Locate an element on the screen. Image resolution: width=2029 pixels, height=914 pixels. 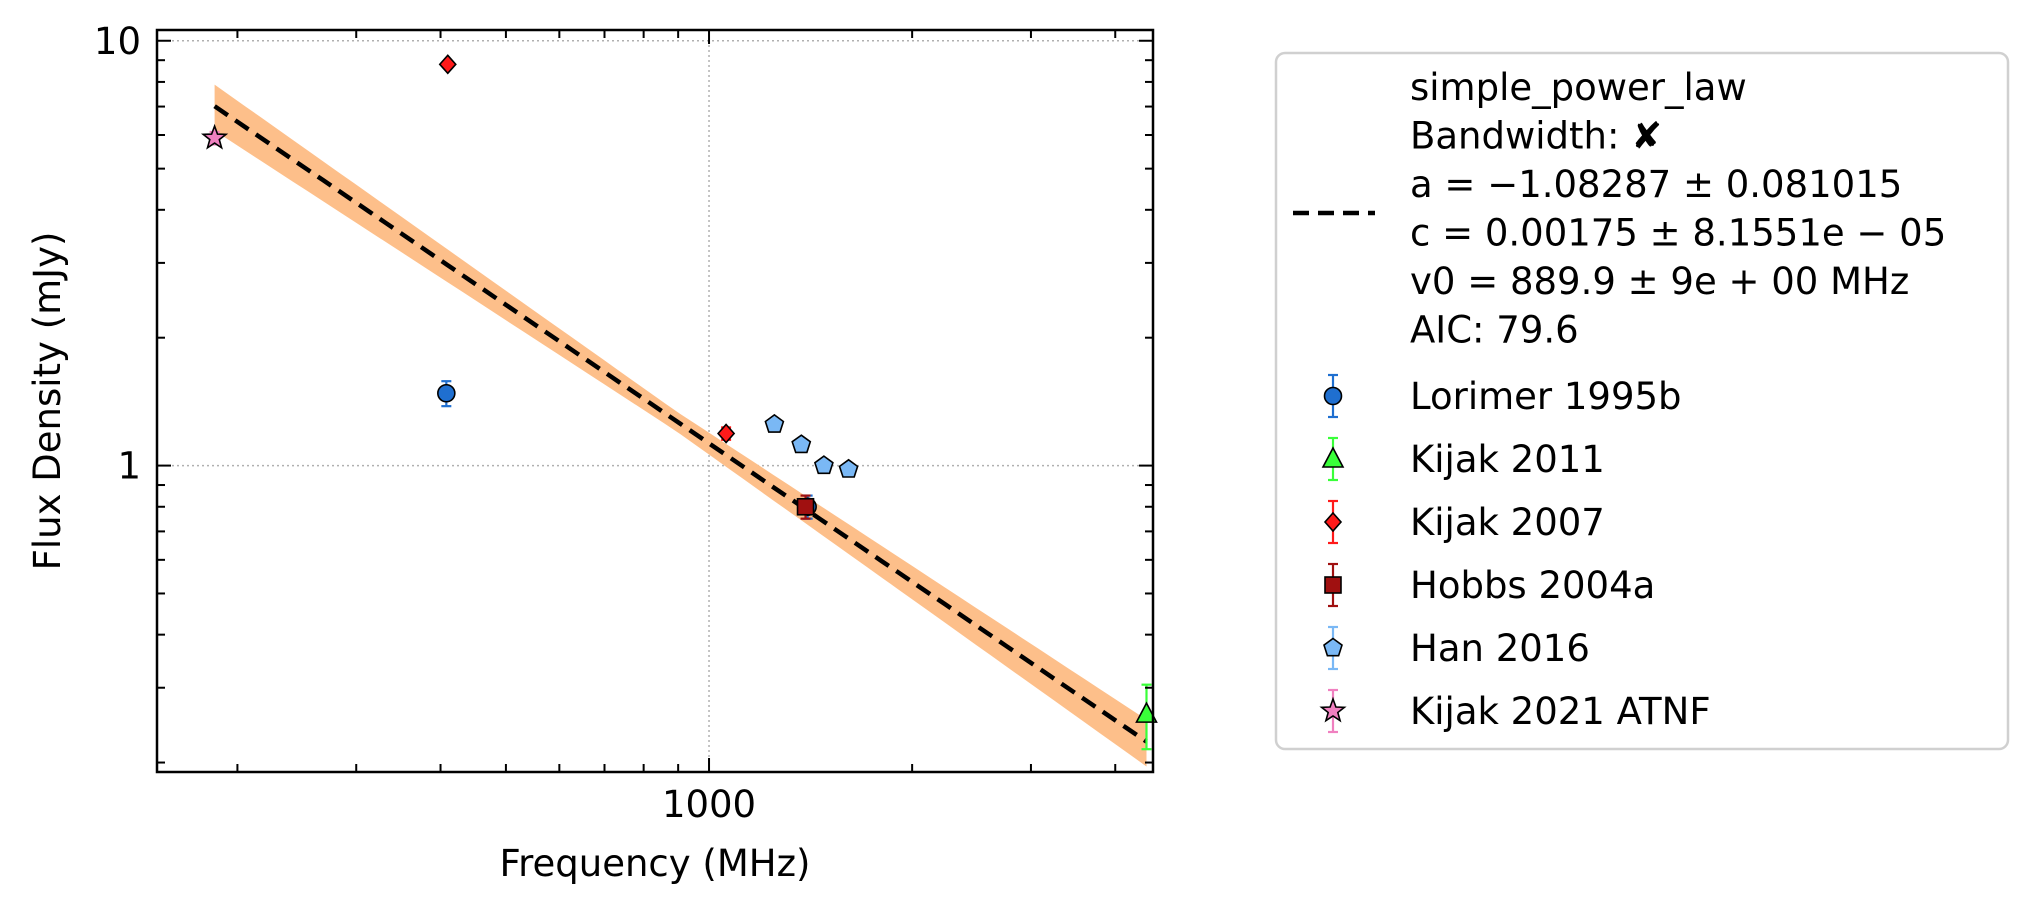
legend-label: Hobbs 2004a is located at coordinates (1532, 585).